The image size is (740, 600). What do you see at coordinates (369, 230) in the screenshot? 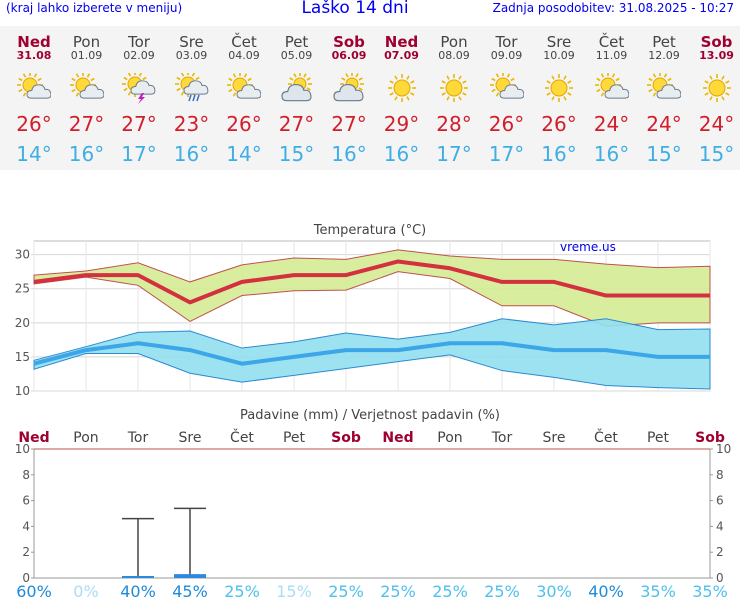
I see `temperature-chart-title: Temperatura (°C)` at bounding box center [369, 230].